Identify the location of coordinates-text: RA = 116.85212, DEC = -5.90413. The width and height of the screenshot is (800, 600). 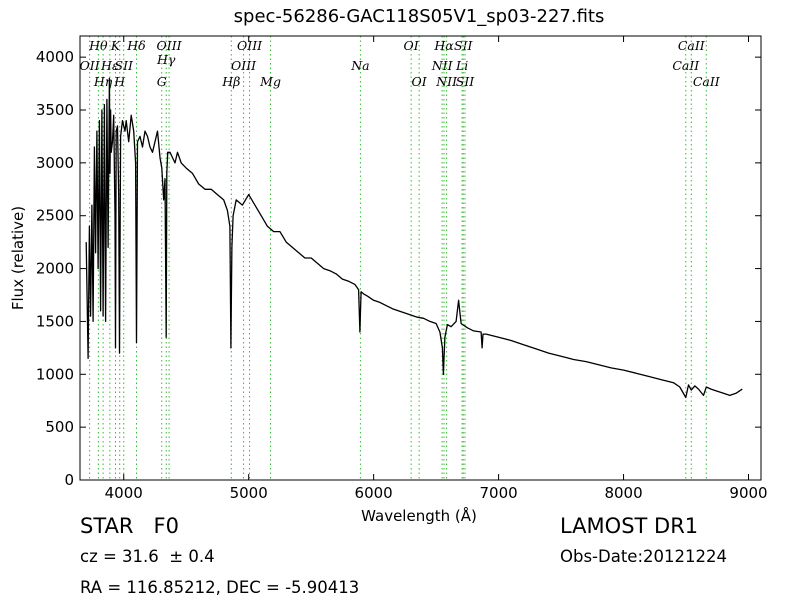
(220, 587).